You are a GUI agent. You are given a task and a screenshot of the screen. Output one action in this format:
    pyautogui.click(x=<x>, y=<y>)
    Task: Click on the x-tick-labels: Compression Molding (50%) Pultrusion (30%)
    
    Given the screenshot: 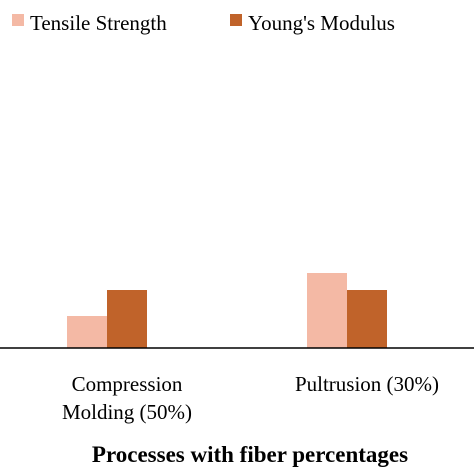 What is the action you would take?
    pyautogui.click(x=250, y=398)
    